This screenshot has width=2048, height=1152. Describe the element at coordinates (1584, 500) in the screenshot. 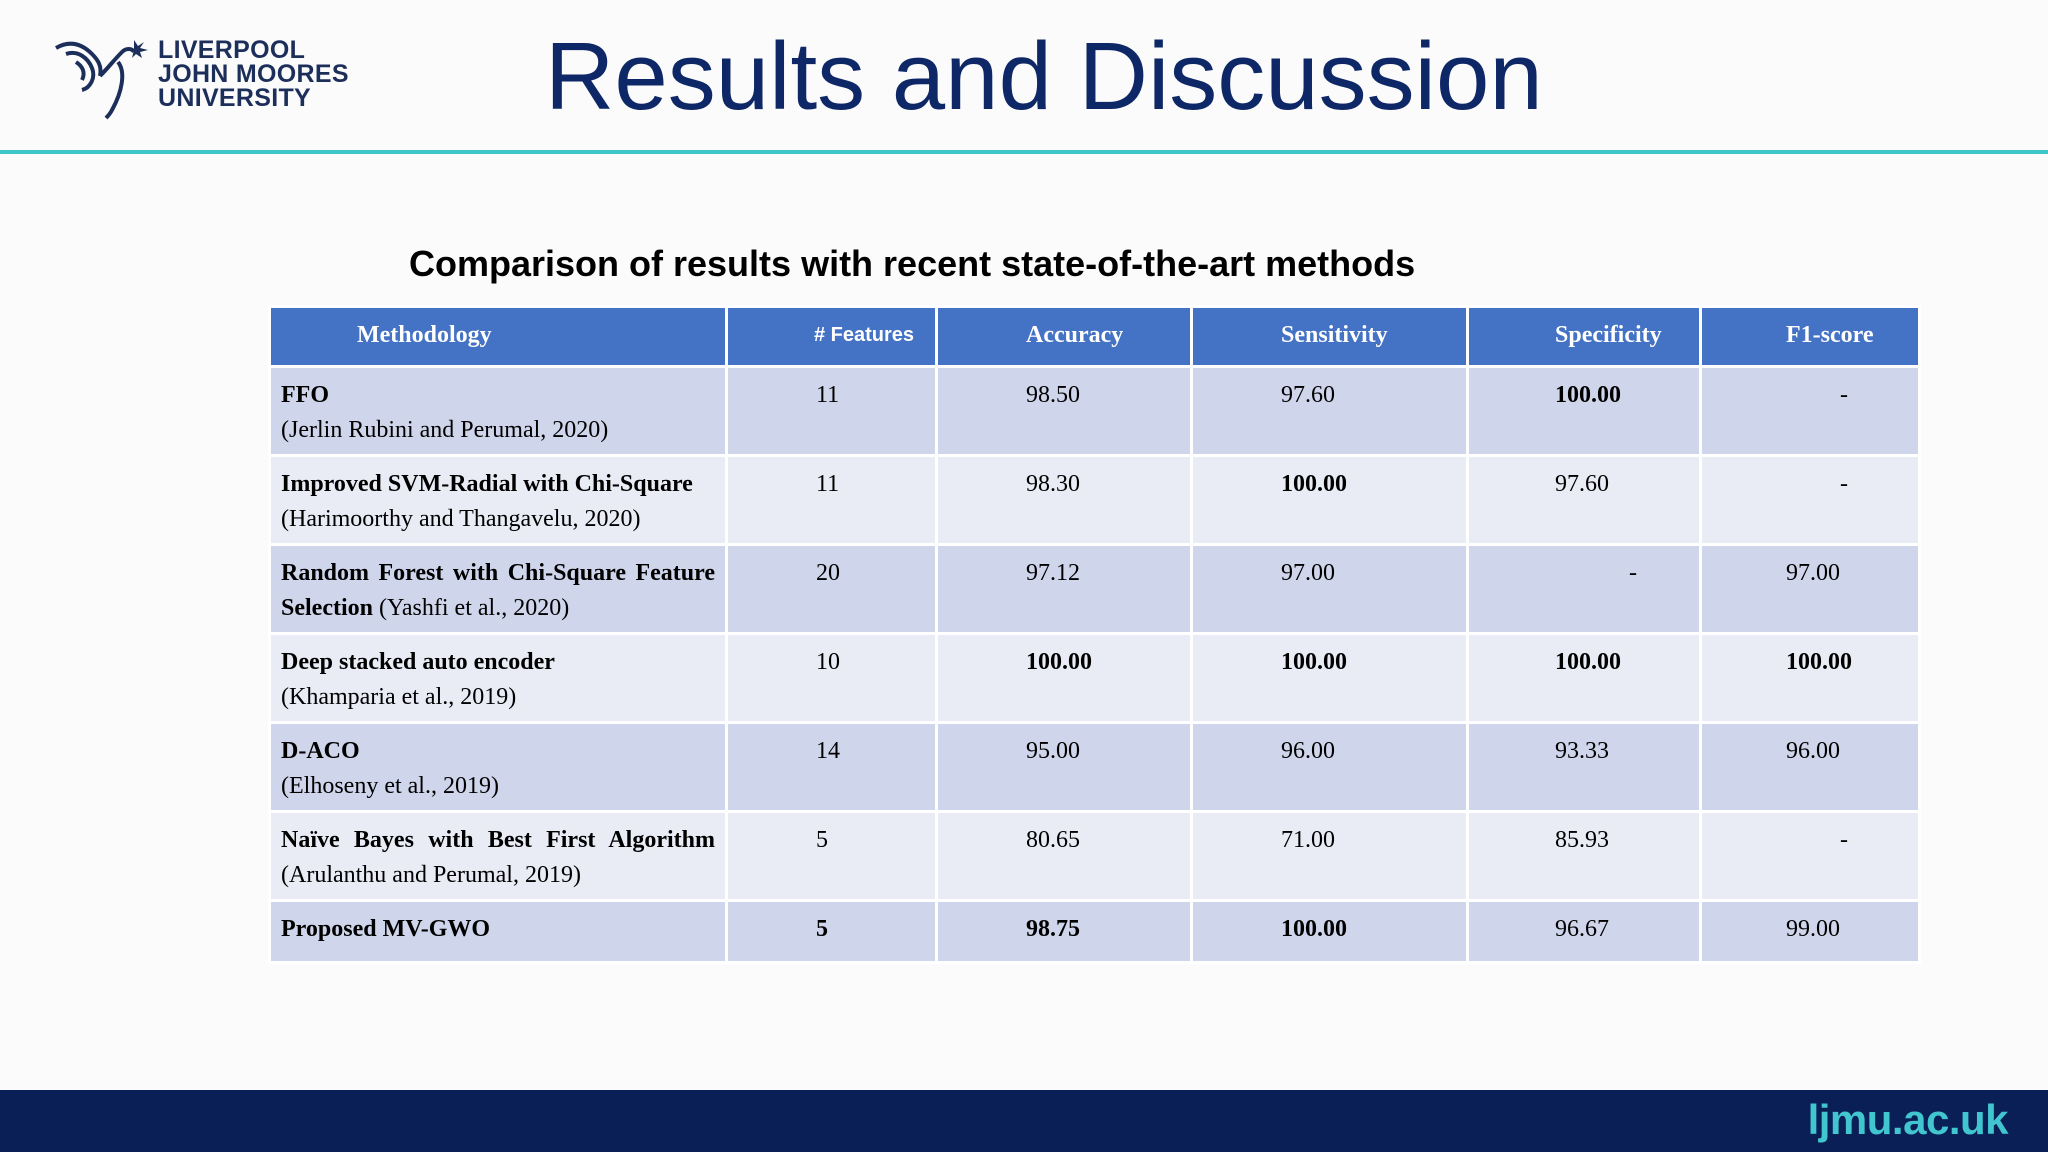

I see `specificity-cell: 97.60` at that location.